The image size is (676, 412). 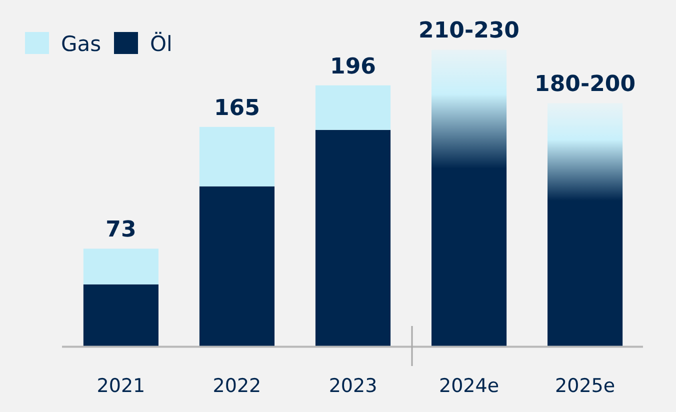 I want to click on text: 210-230, so click(x=469, y=31).